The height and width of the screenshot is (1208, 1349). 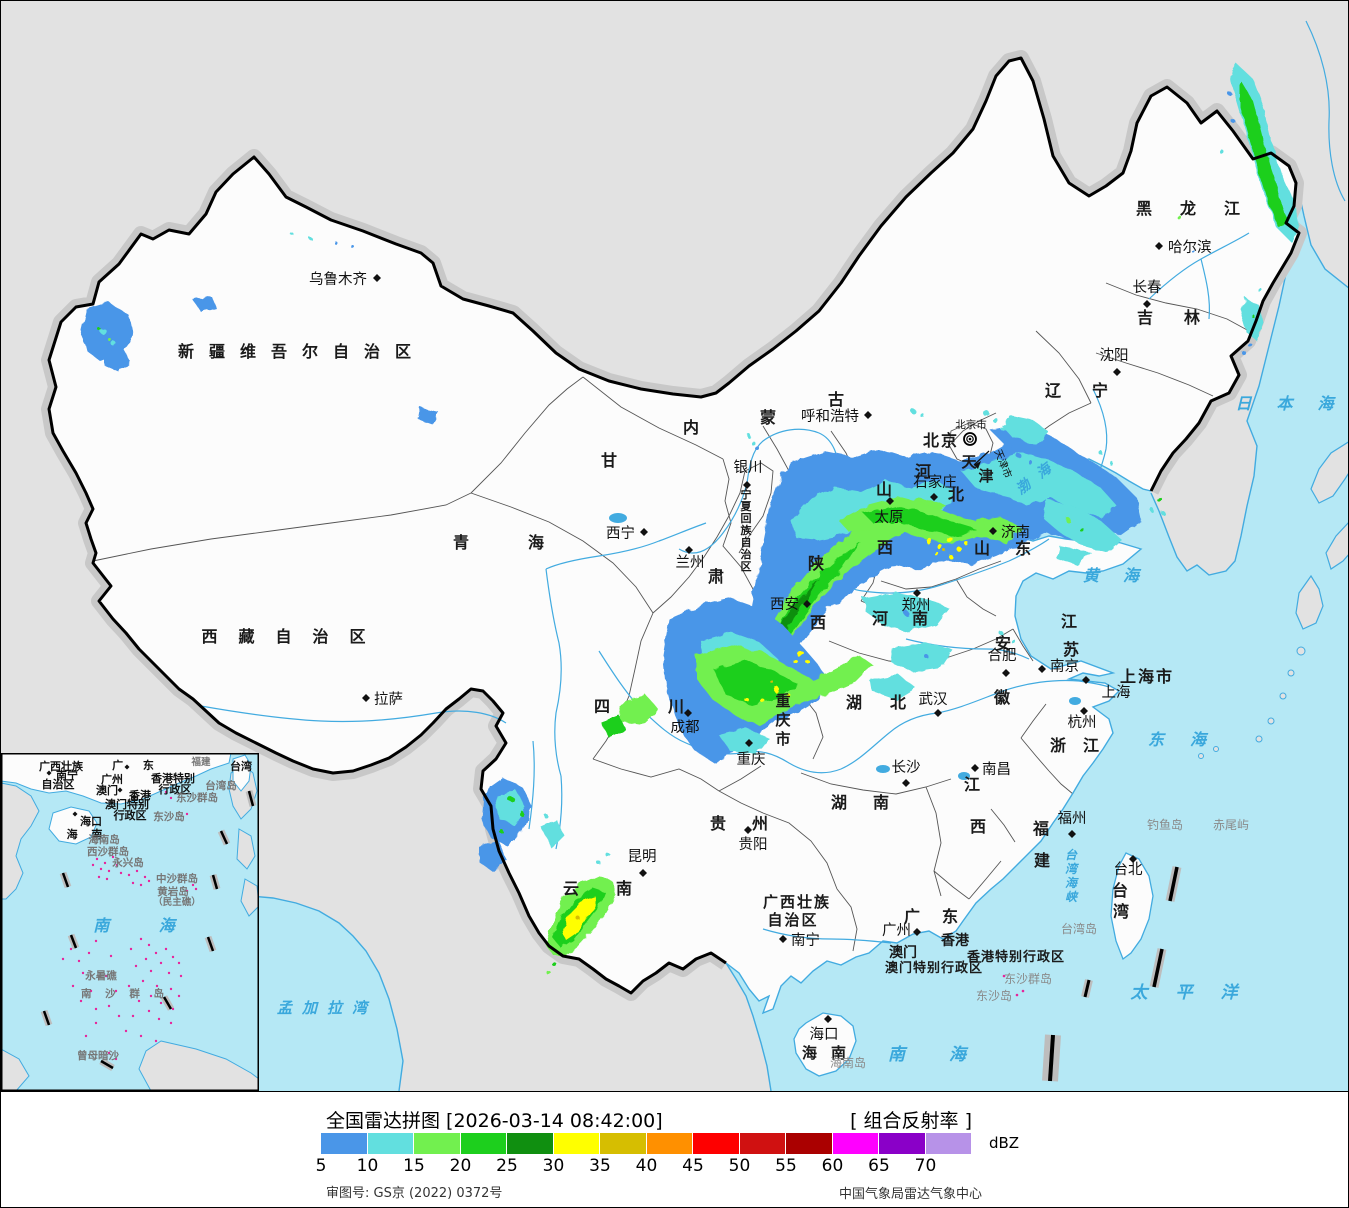 What do you see at coordinates (528, 542) in the screenshot?
I see `map-label: 青海` at bounding box center [528, 542].